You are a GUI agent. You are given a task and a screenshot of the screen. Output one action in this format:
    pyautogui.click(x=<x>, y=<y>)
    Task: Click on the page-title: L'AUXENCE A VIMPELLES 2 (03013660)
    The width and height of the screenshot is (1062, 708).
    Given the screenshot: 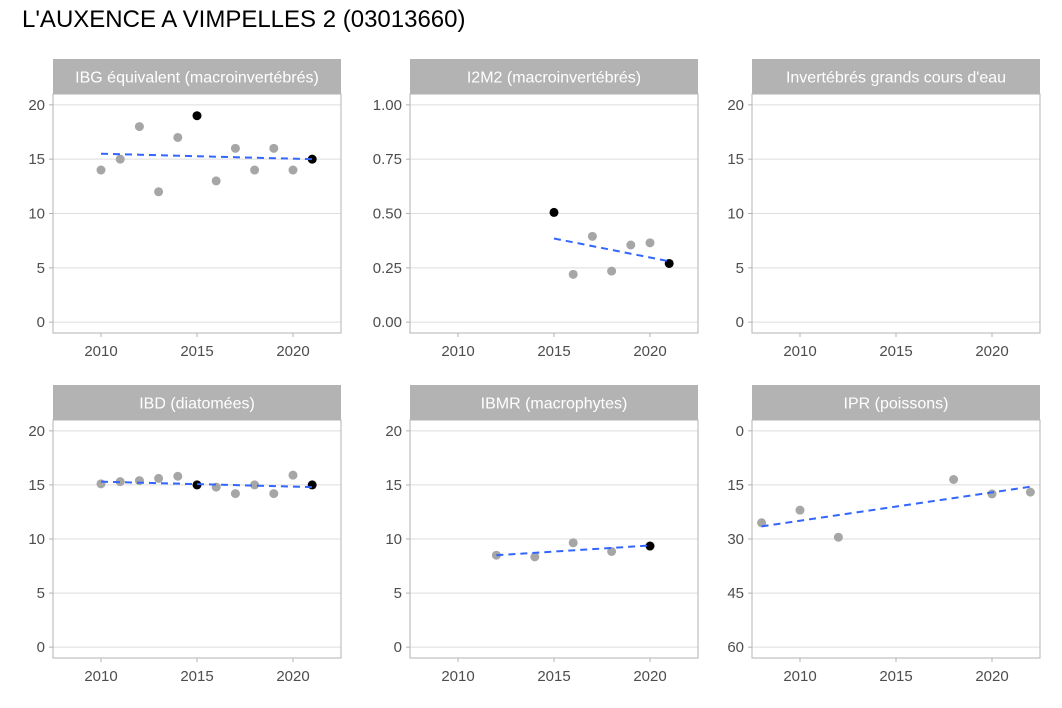 What is the action you would take?
    pyautogui.click(x=244, y=19)
    